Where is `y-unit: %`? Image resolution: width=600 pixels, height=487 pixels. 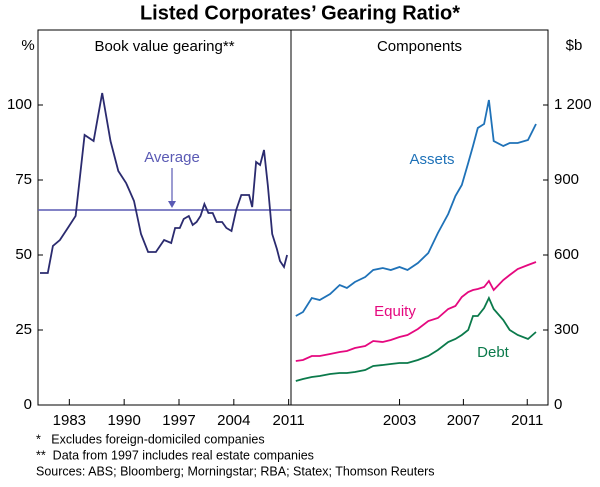
y-unit: % is located at coordinates (27, 45).